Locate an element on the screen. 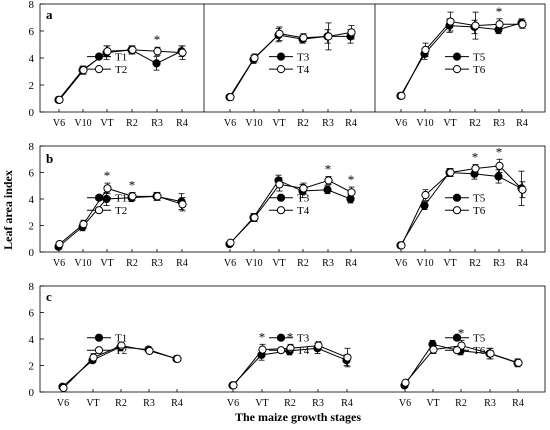 This screenshot has width=550, height=430. y-tick-label: 2 is located at coordinates (32, 86).